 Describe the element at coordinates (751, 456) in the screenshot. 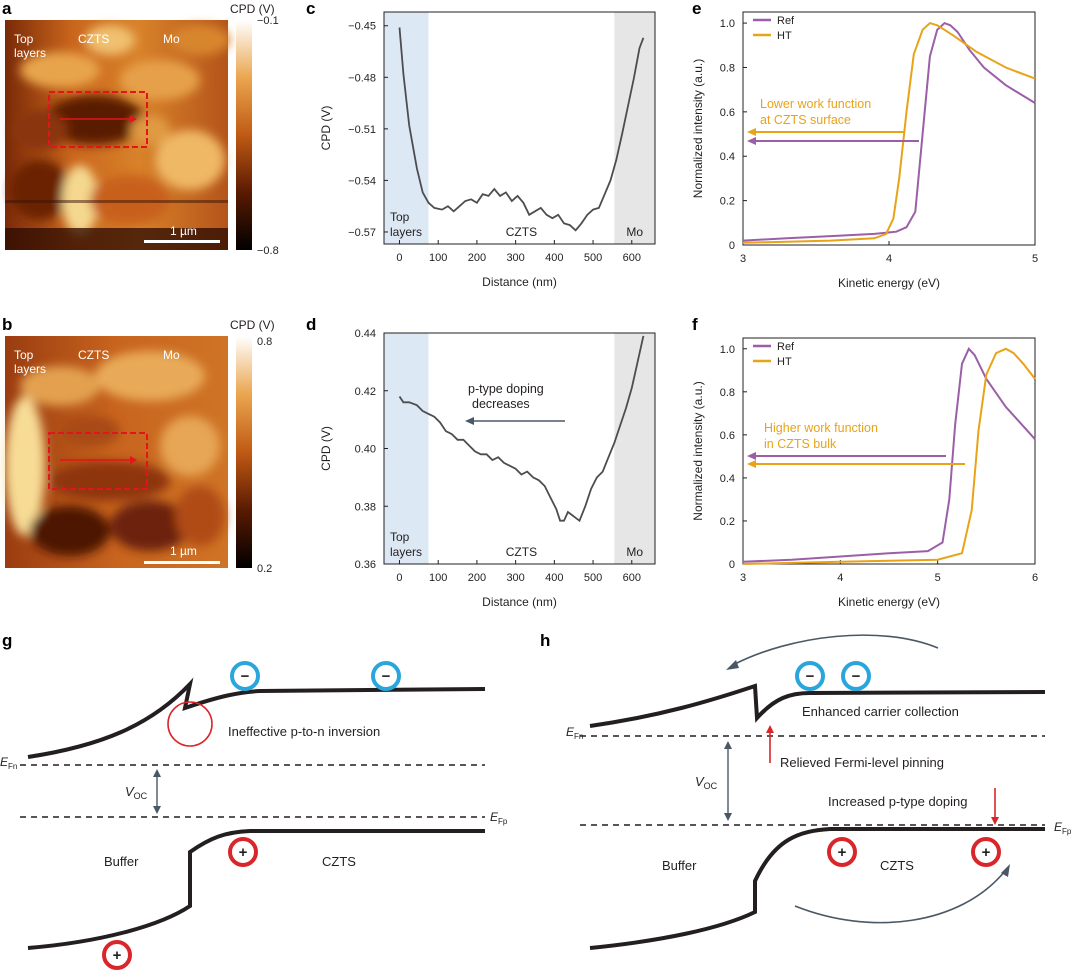

I see `annotation-f-arrowhead-ref` at that location.